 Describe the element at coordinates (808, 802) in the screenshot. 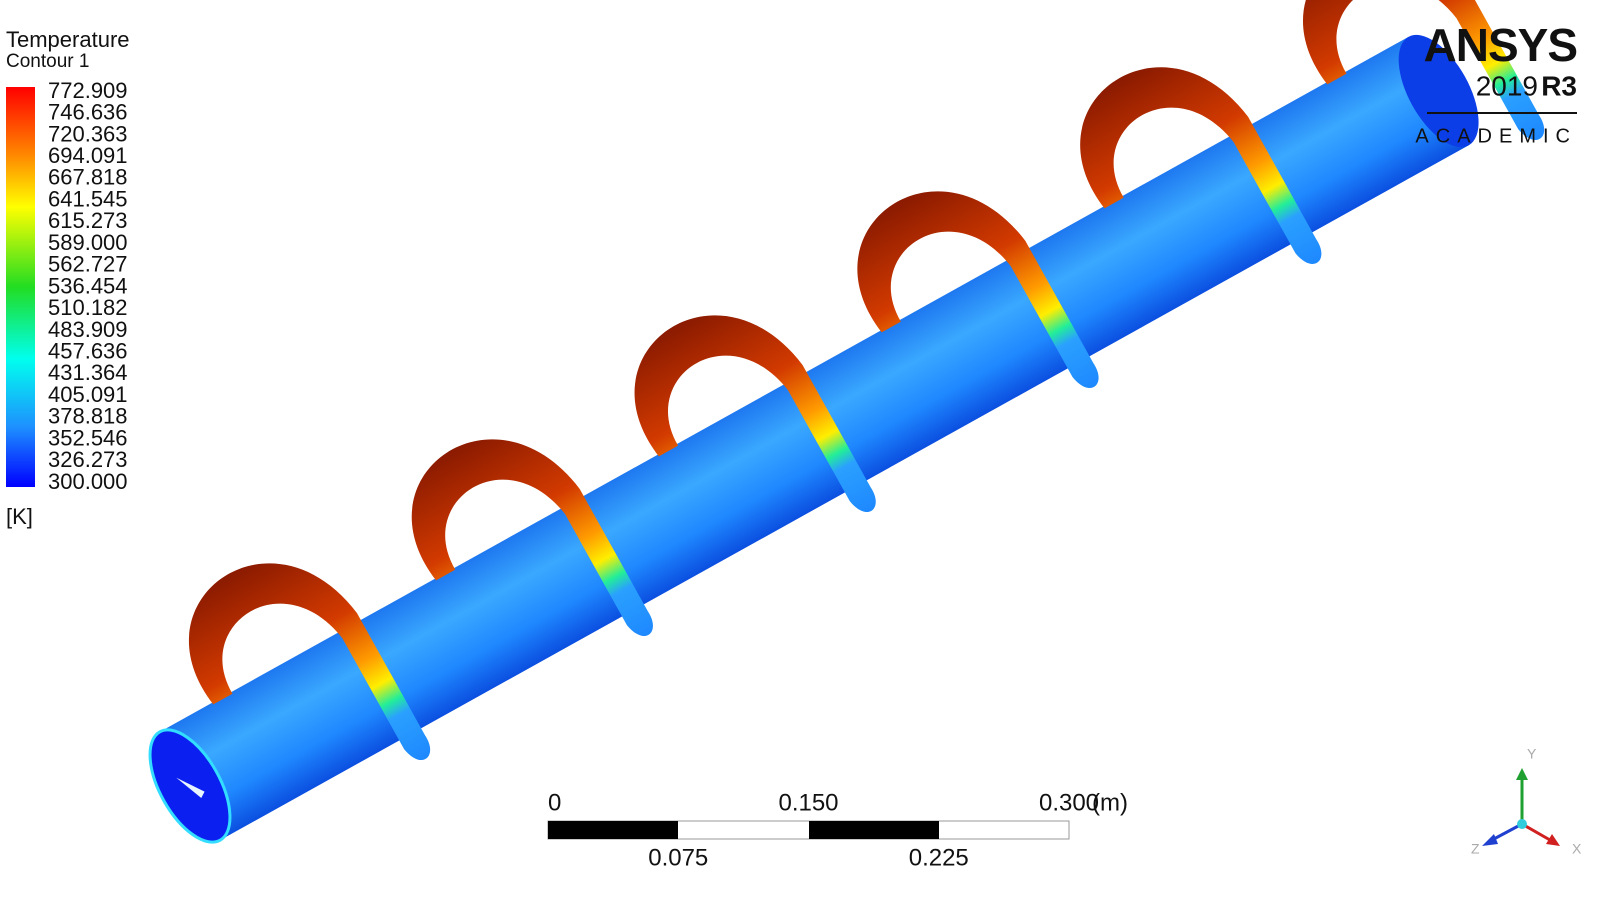

I see `scale-label: 0.150` at that location.